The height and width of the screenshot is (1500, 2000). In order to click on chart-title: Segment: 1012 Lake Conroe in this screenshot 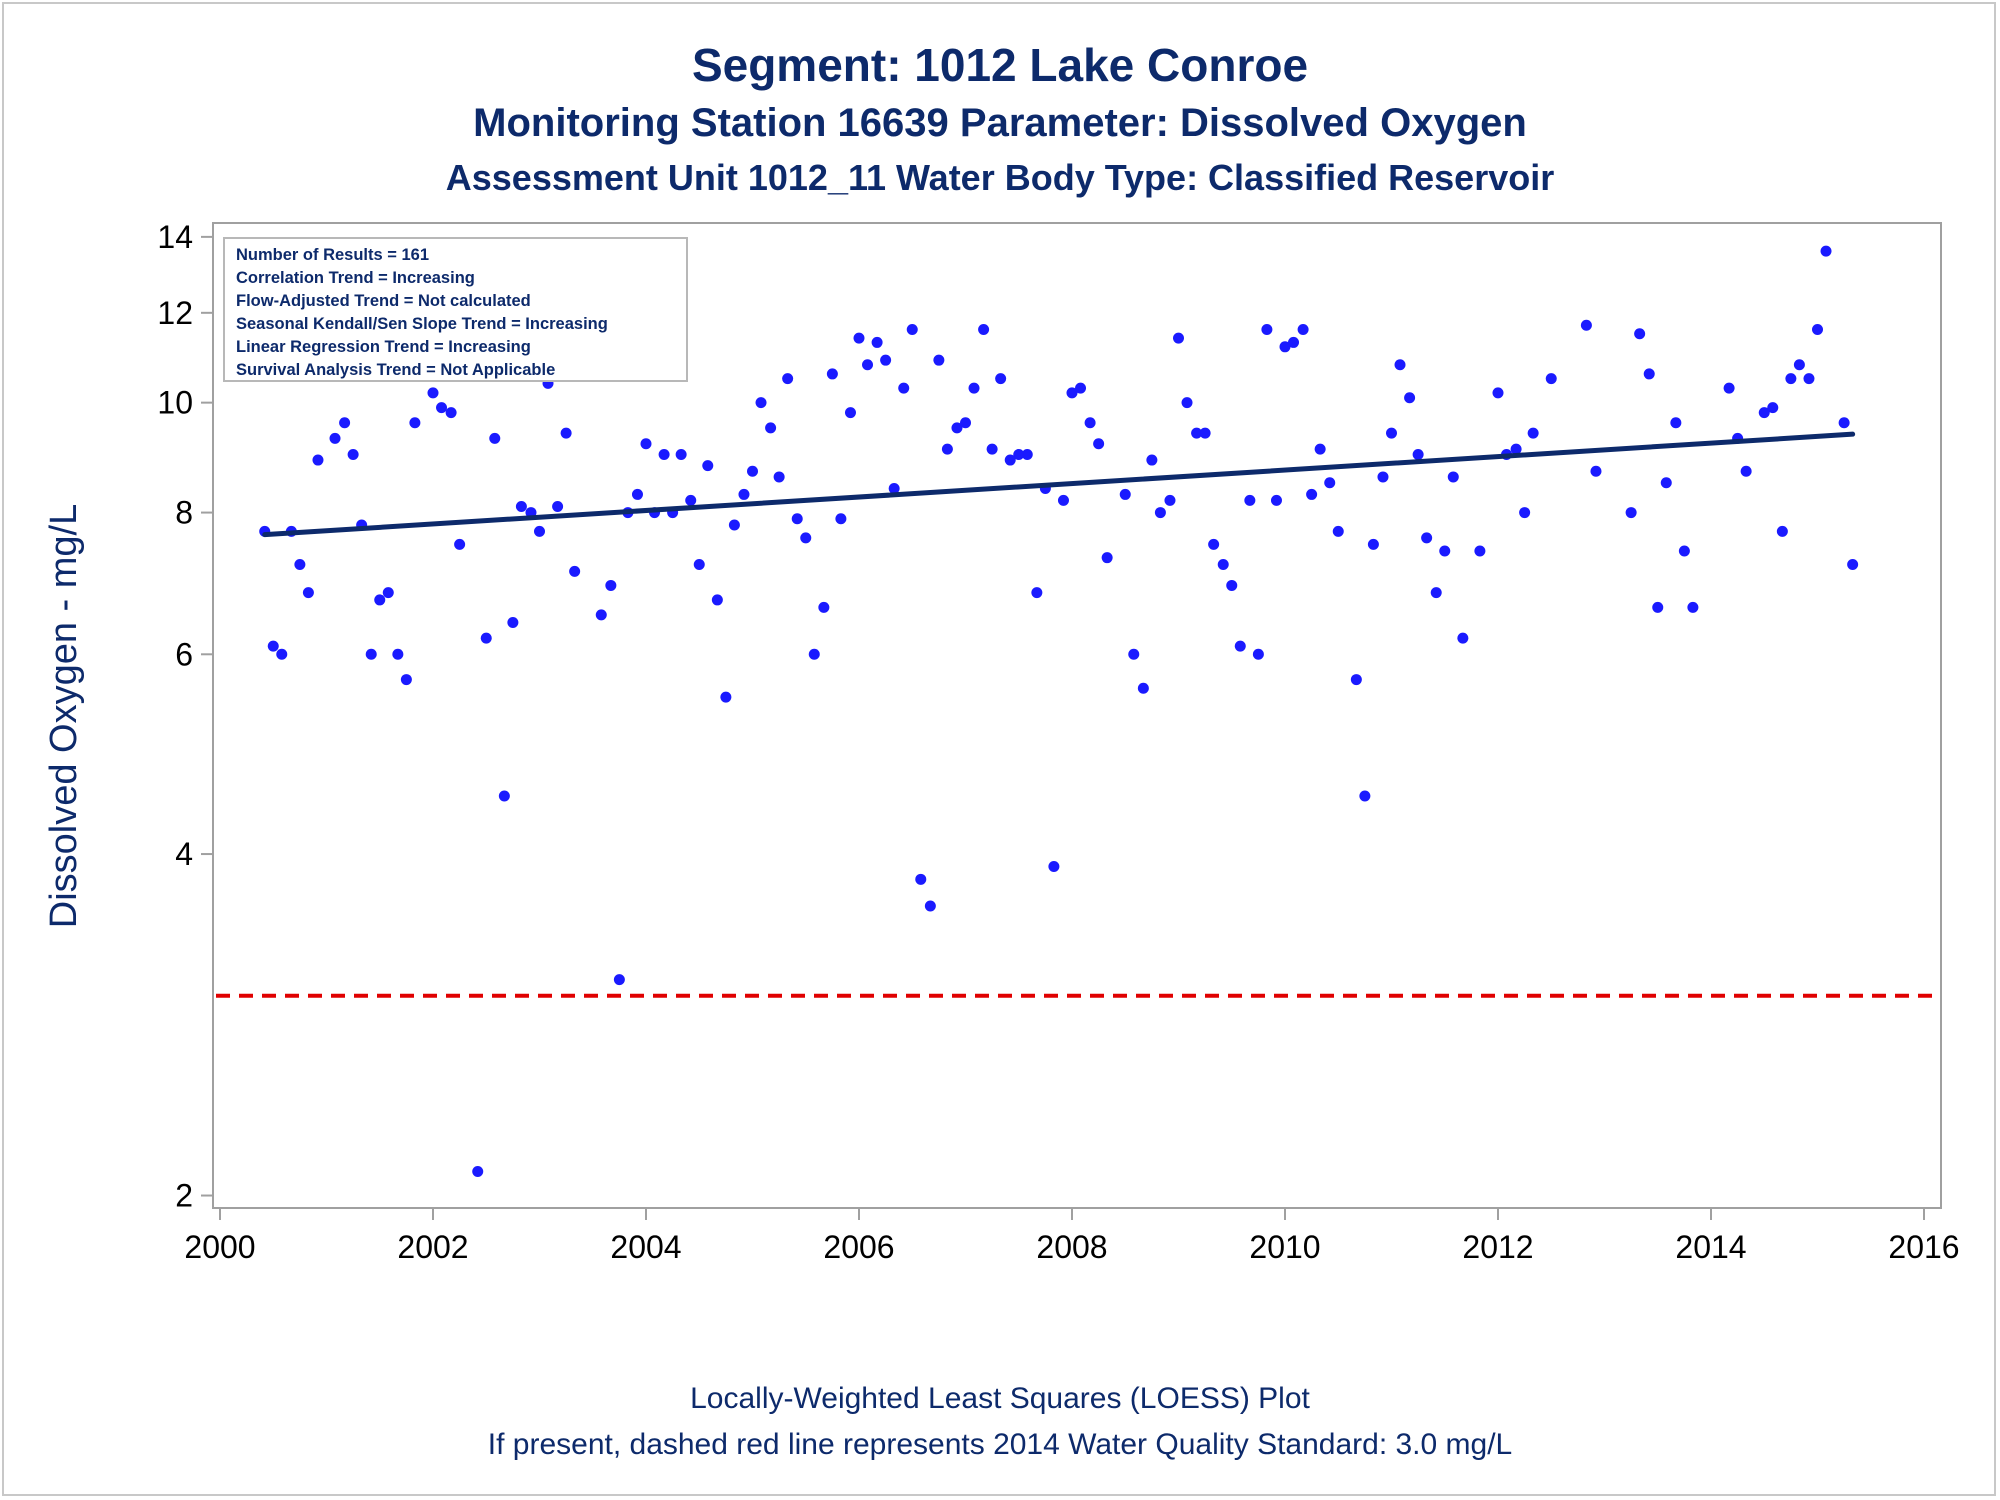, I will do `click(1000, 65)`.